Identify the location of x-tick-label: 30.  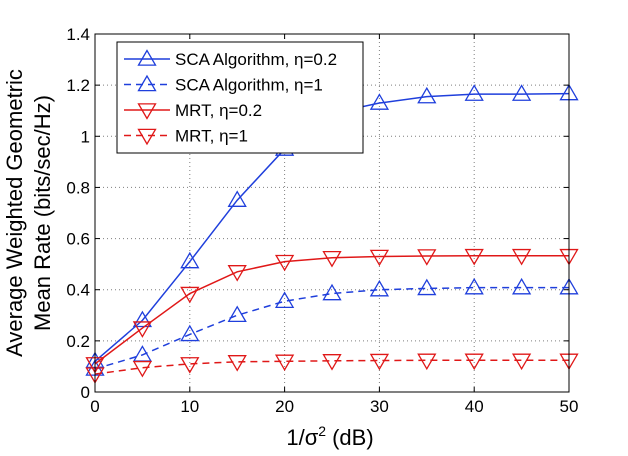
(379, 406).